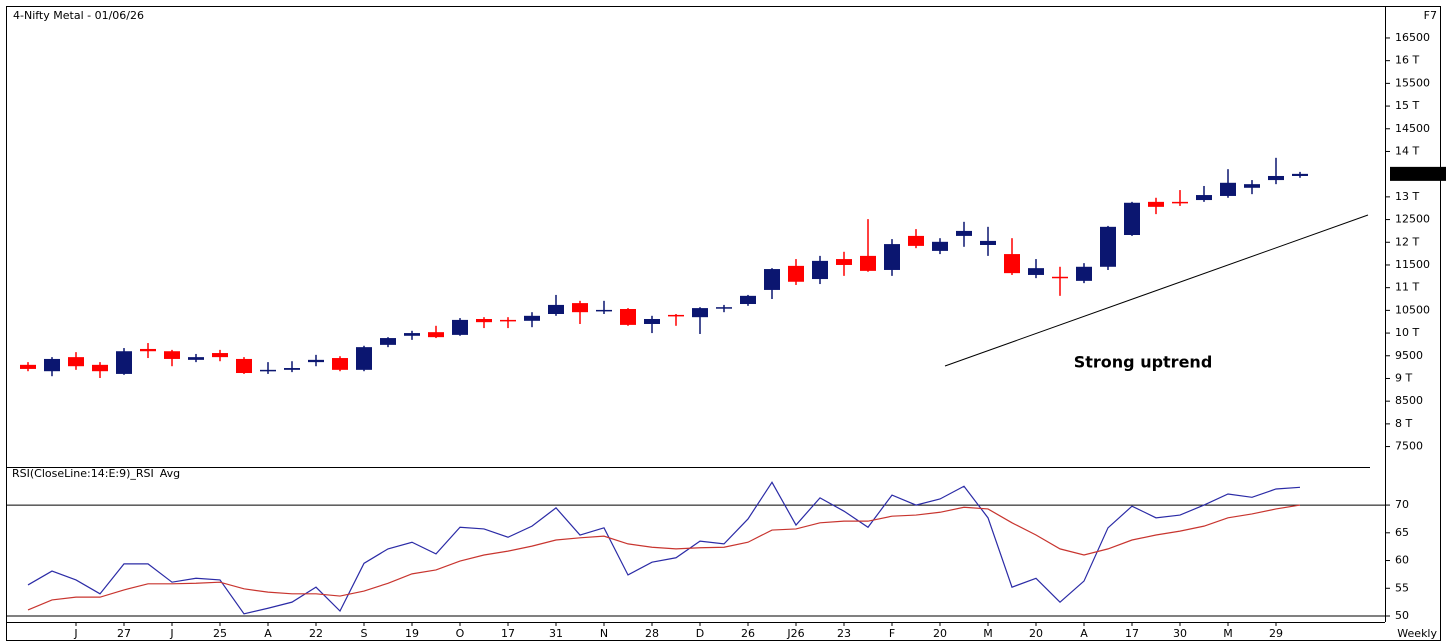 The image size is (1447, 644). Describe the element at coordinates (1409, 446) in the screenshot. I see `y-tick-label: 7500` at that location.